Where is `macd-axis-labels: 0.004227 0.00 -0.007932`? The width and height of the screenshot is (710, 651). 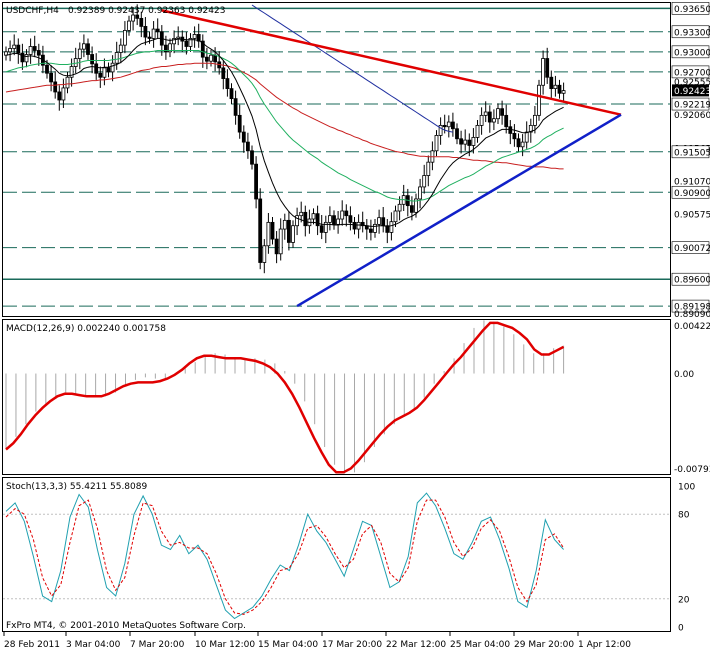
macd-axis-labels: 0.004227 0.00 -0.007932 is located at coordinates (692, 398).